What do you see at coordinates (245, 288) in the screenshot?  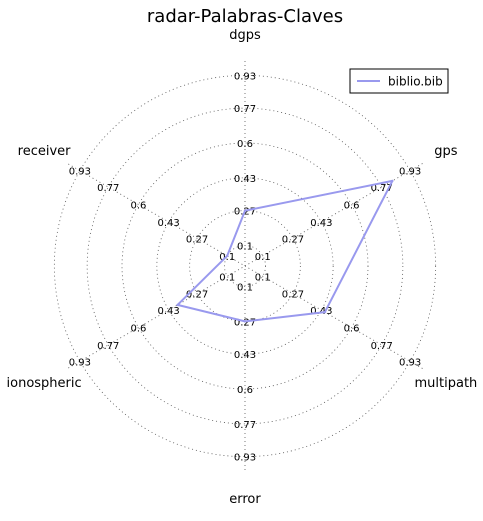 I see `tick-label-error-0: 0.1` at bounding box center [245, 288].